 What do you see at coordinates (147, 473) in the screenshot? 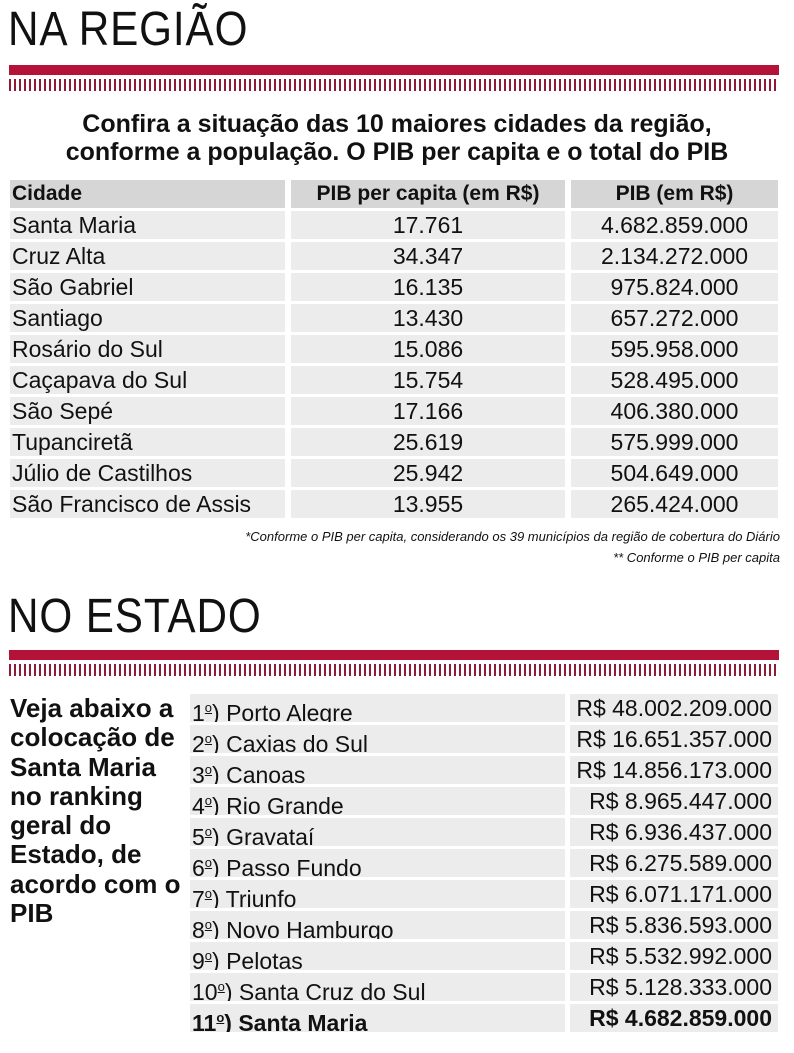
I see `table-cell: Júlio de Castilhos` at bounding box center [147, 473].